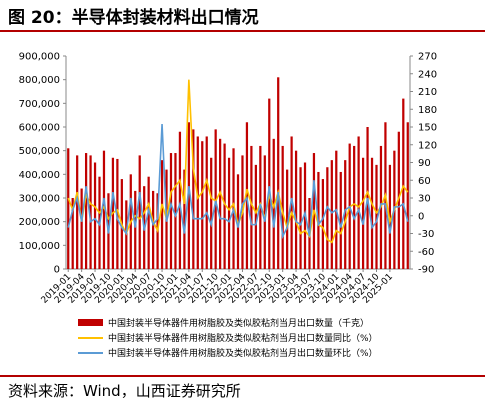 The width and height of the screenshot is (485, 407). Describe the element at coordinates (427, 145) in the screenshot. I see `right-tick-label: 120` at that location.